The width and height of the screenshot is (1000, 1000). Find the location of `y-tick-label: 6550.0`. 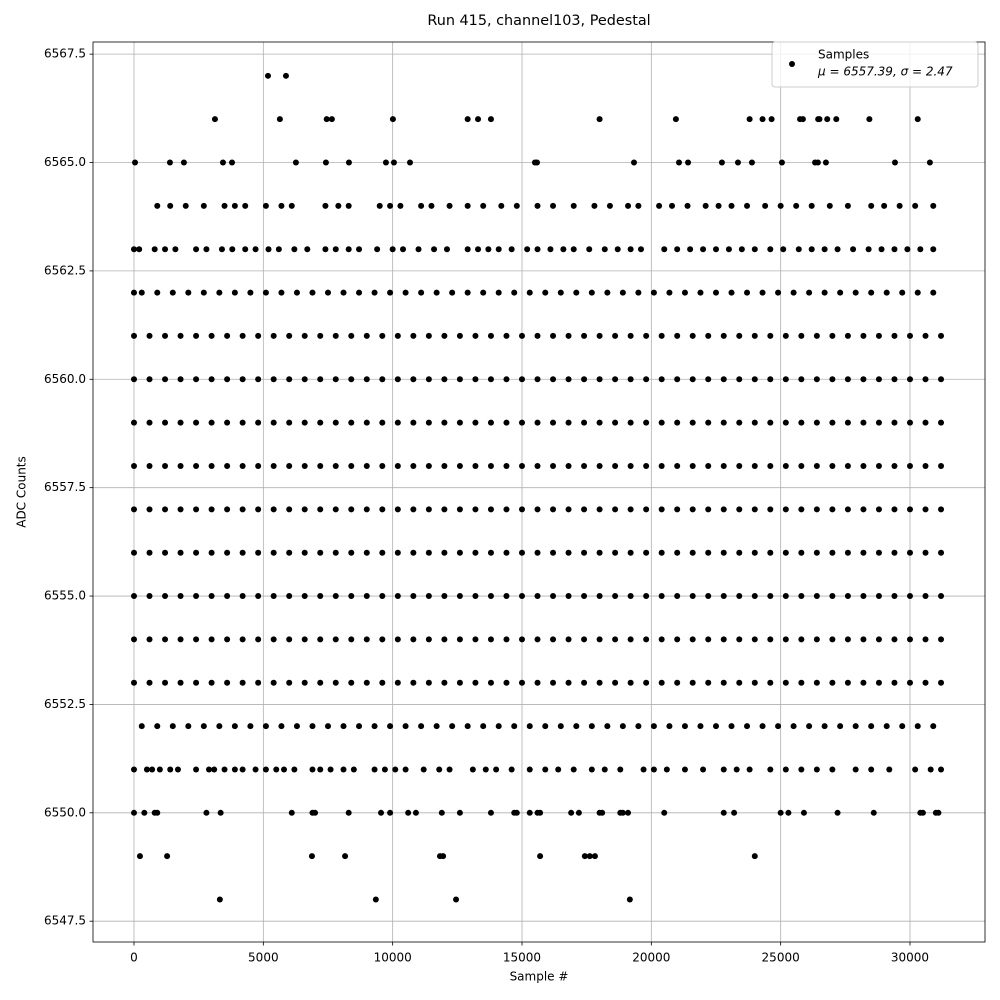

y-tick-label: 6550.0 is located at coordinates (65, 812).